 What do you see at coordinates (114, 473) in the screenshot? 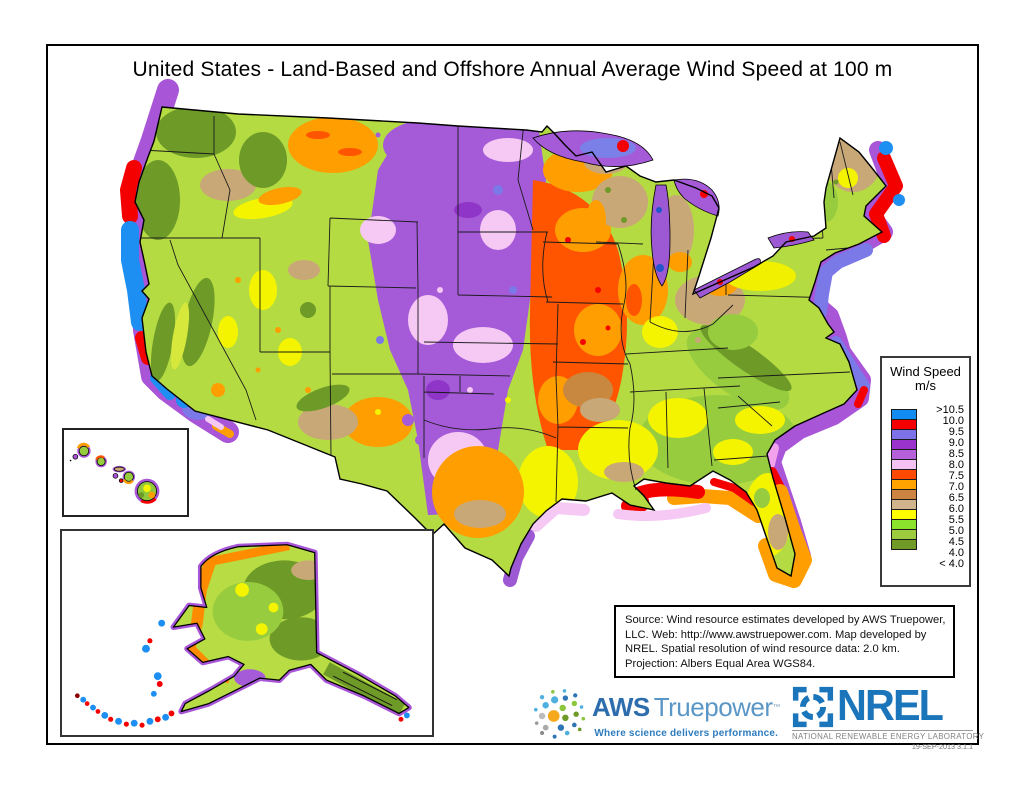
I see `hawaii-map` at bounding box center [114, 473].